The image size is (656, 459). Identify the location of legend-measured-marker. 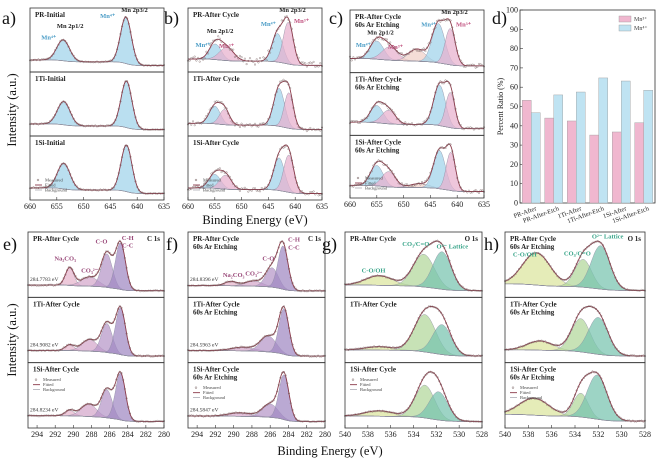
(196, 387).